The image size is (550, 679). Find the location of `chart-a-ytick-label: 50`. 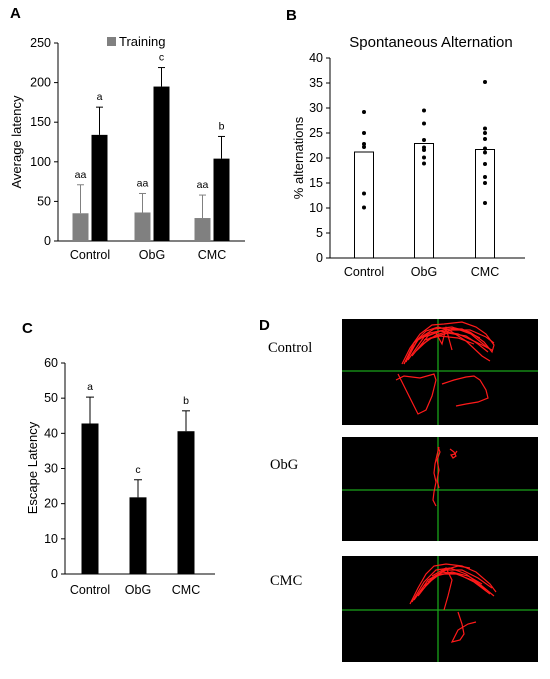

chart-a-ytick-label: 50 is located at coordinates (44, 201).